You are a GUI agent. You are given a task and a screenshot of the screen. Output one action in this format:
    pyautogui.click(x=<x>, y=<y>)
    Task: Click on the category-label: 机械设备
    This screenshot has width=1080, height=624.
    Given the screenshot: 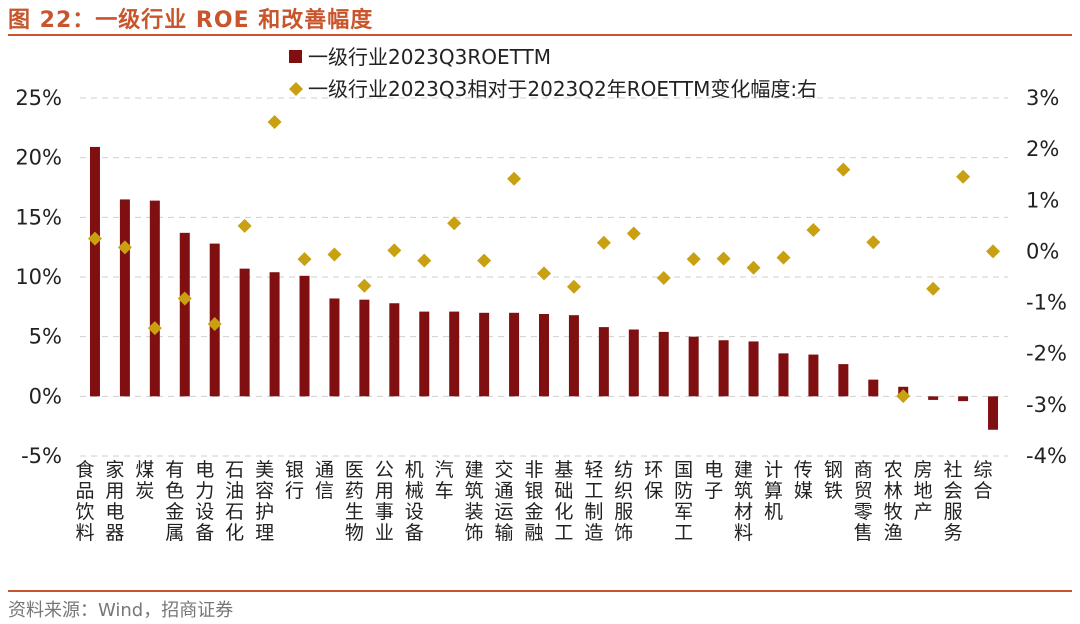 What is the action you would take?
    pyautogui.click(x=414, y=501)
    